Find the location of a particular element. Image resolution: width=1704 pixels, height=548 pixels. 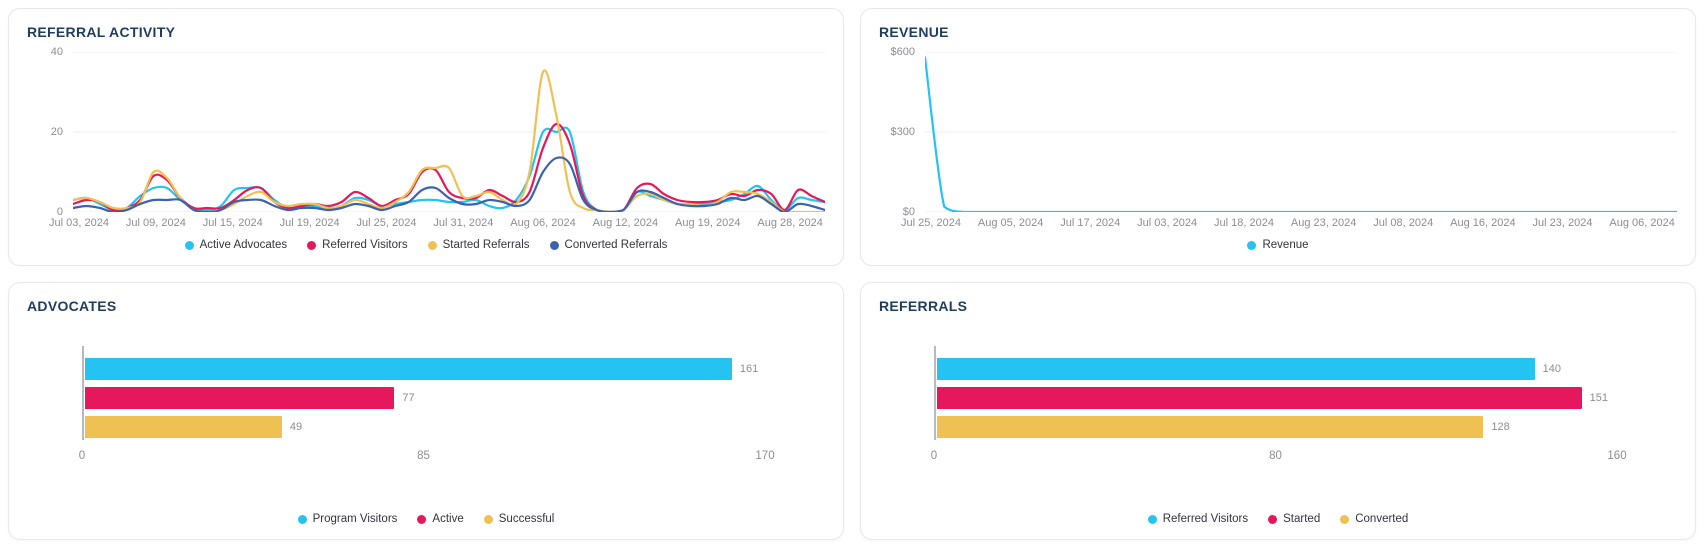

panel-title-referrals: REFERRALS is located at coordinates (923, 306).